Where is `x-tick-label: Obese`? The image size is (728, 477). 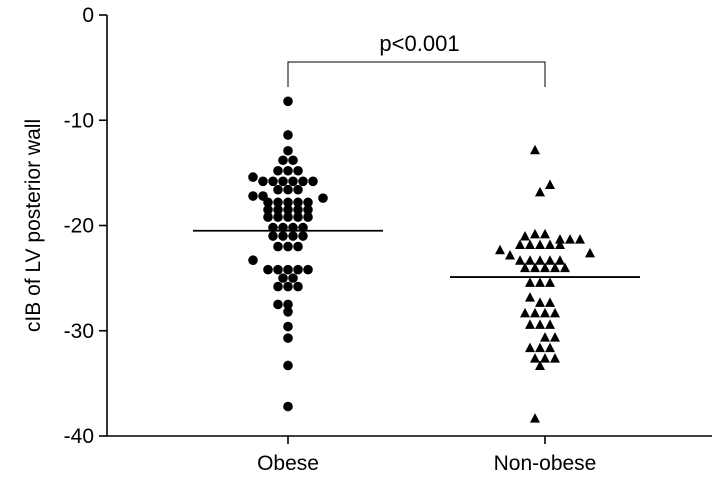
x-tick-label: Obese is located at coordinates (288, 463).